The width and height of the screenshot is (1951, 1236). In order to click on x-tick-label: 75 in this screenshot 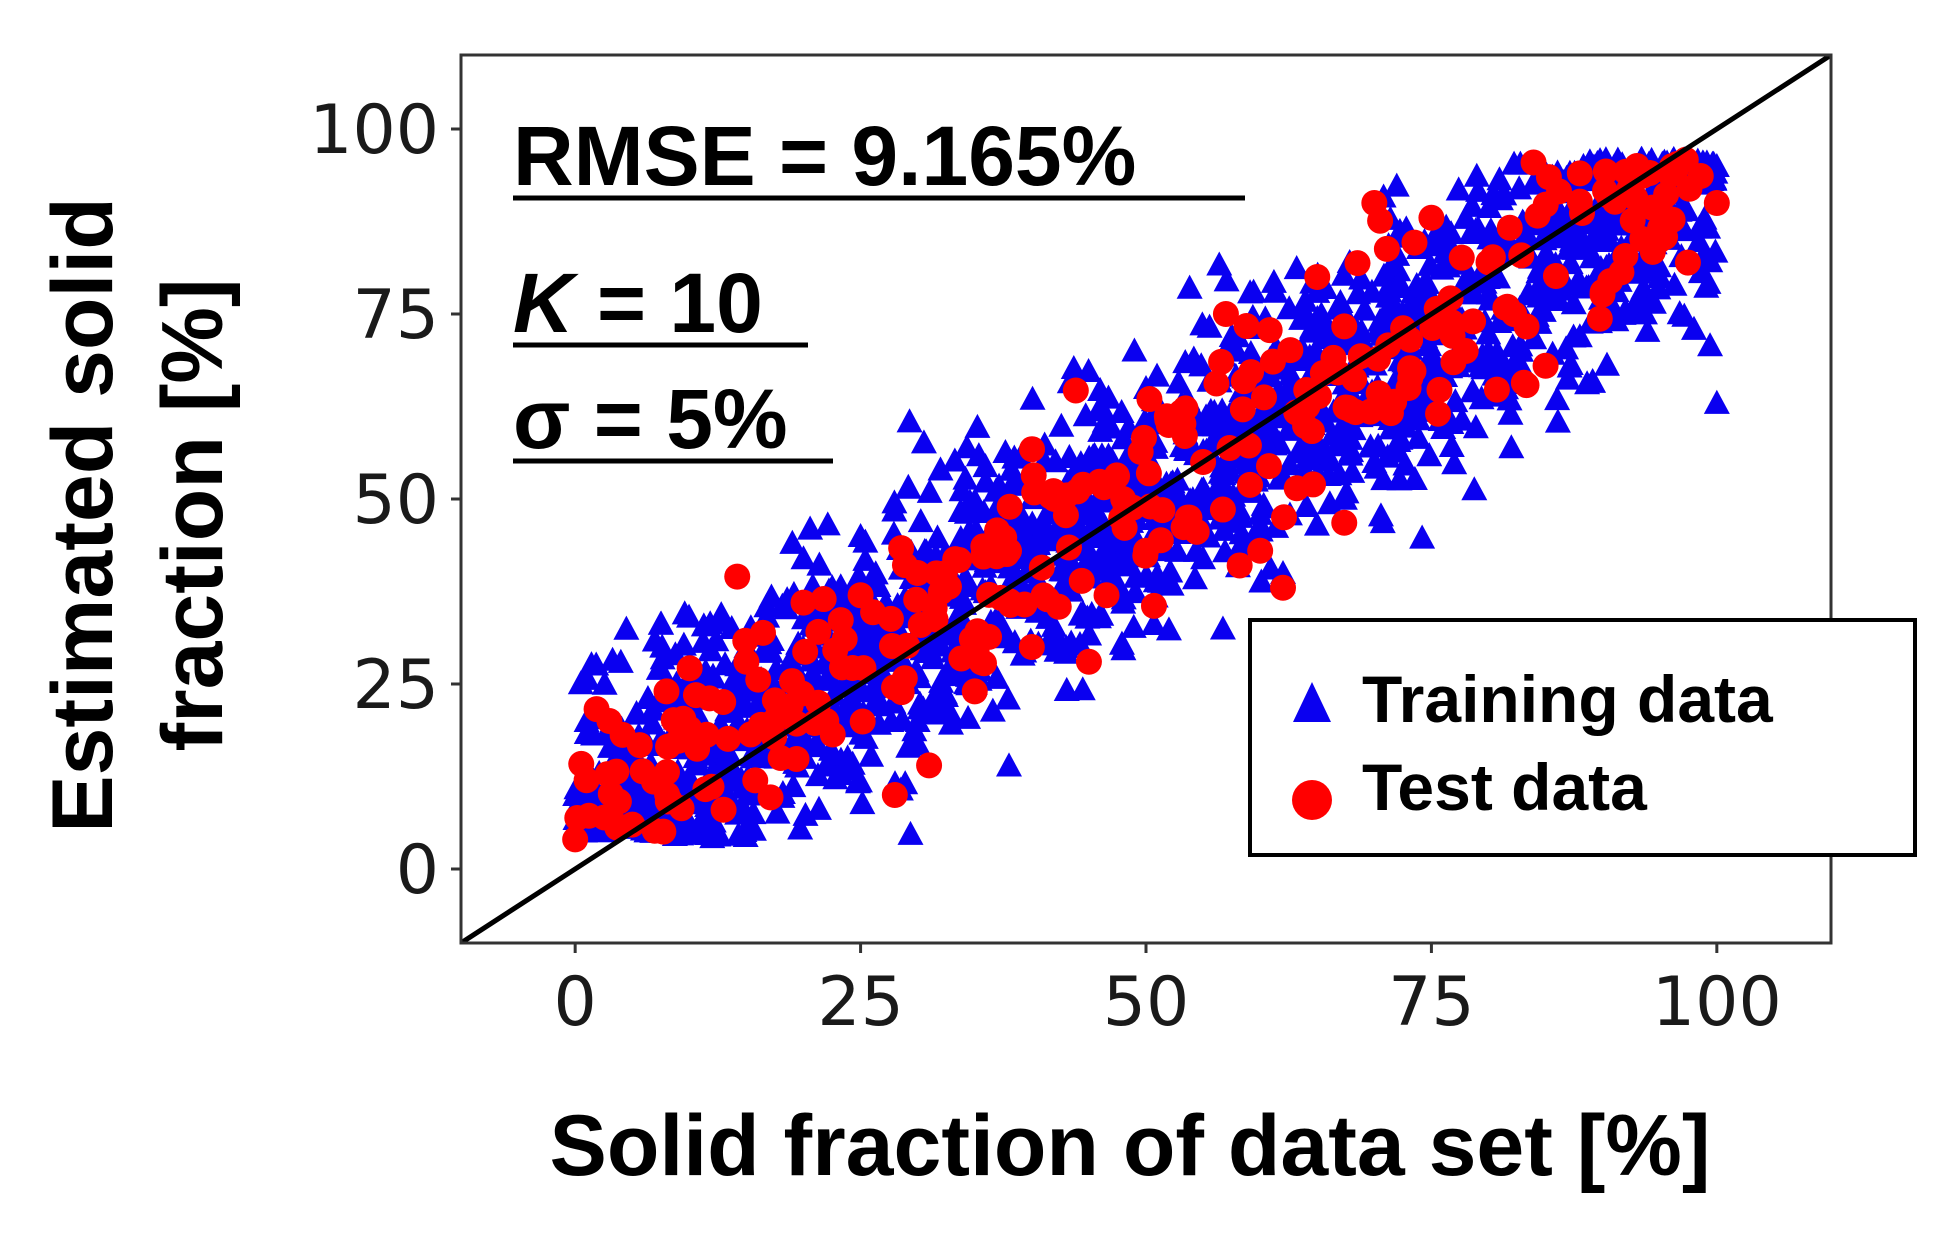, I will do `click(1431, 1002)`.